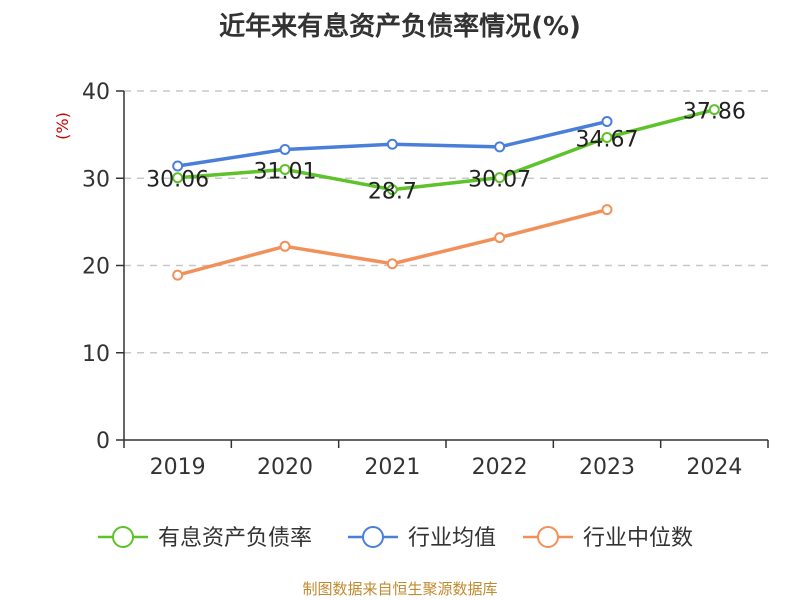  I want to click on x-tick-label: 2023, so click(607, 467).